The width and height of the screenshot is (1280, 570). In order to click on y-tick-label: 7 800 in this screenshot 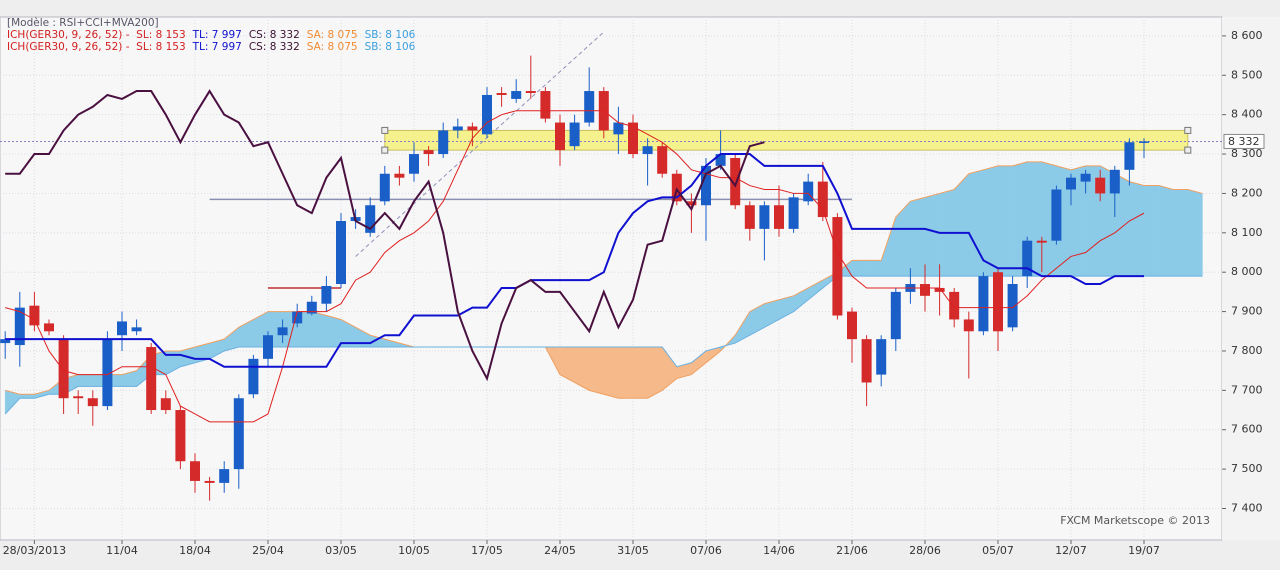, I will do `click(1247, 350)`.